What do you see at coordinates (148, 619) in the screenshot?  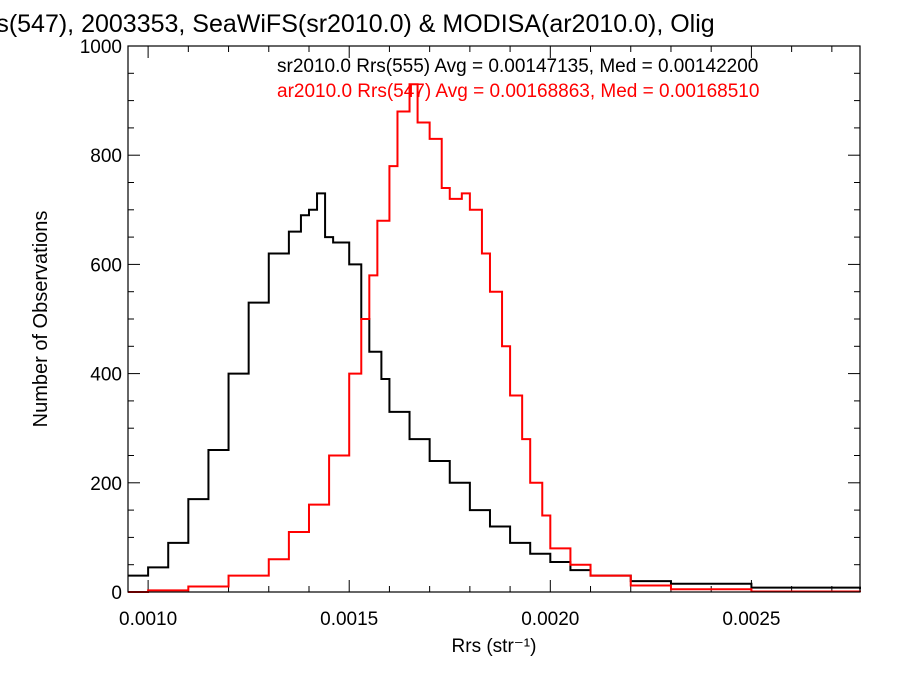 I see `x-tick-label: 0.0010` at bounding box center [148, 619].